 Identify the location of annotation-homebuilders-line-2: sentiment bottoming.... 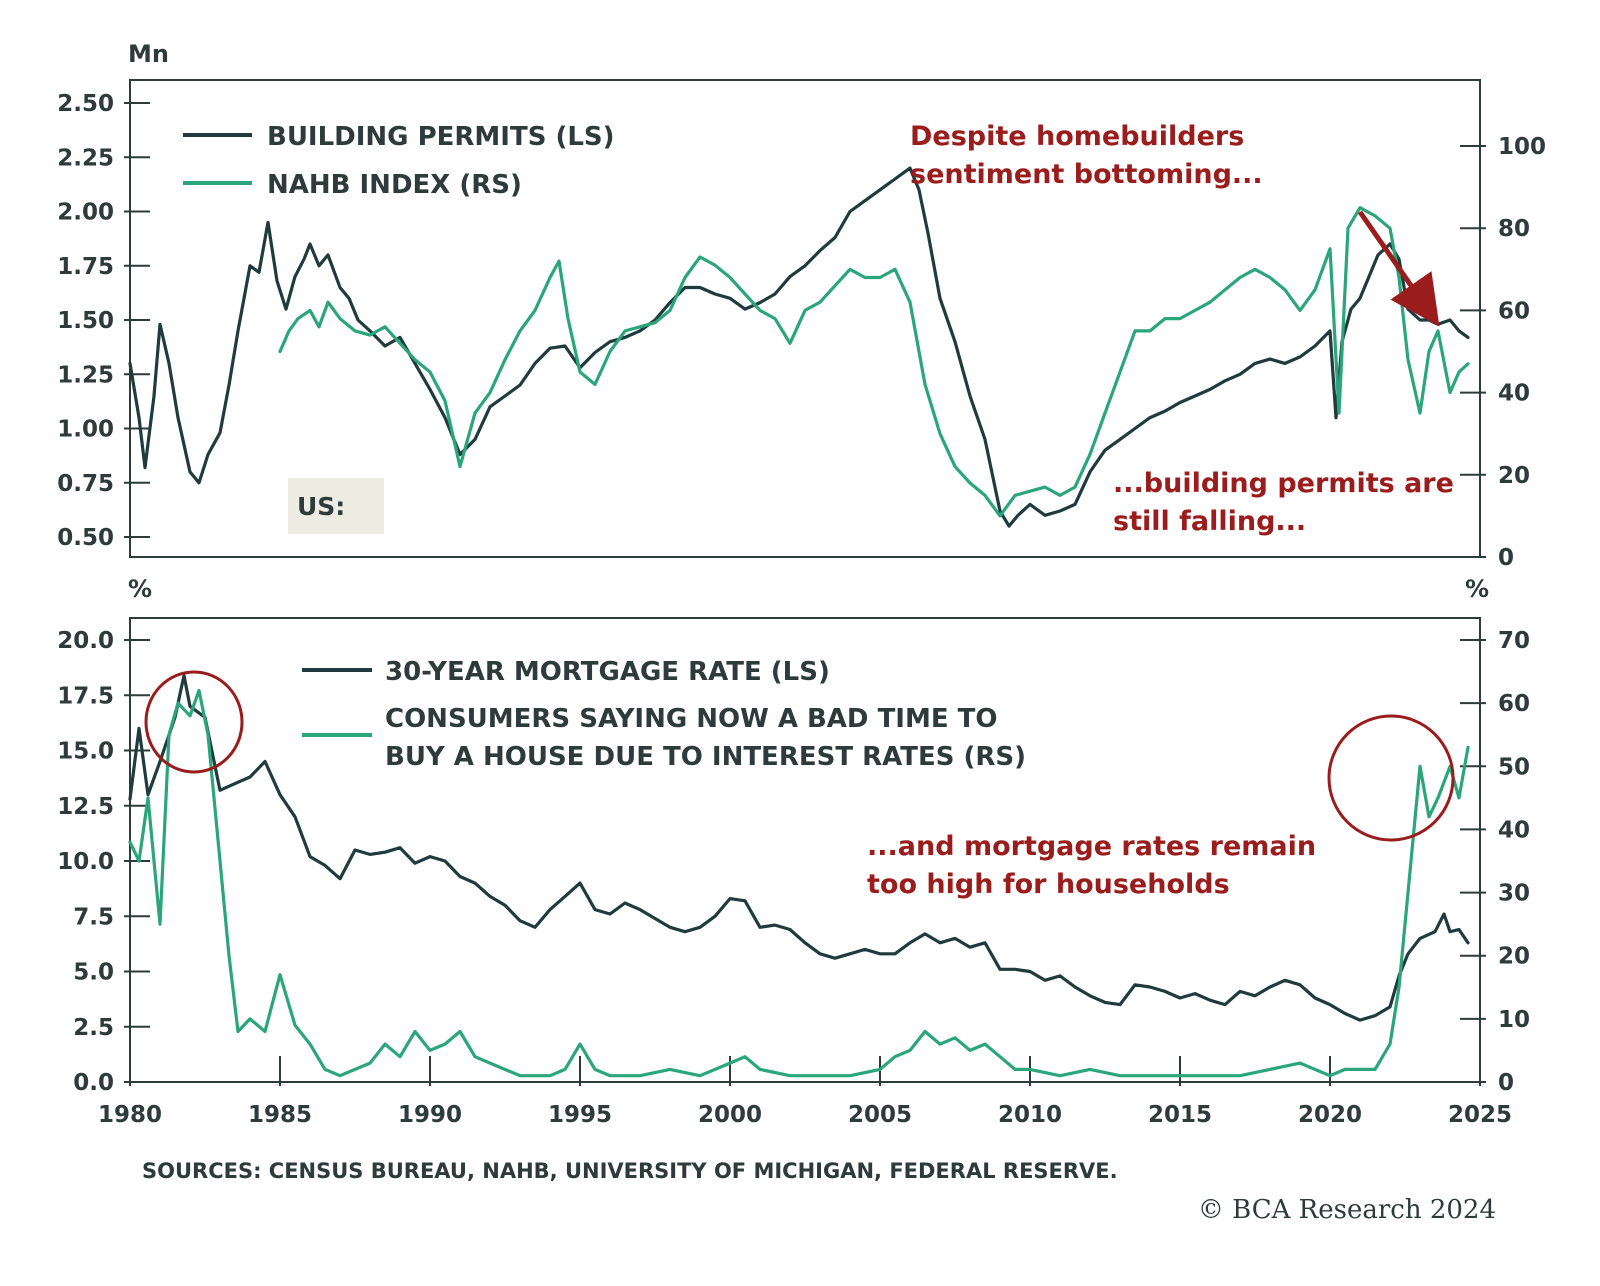
(1086, 174).